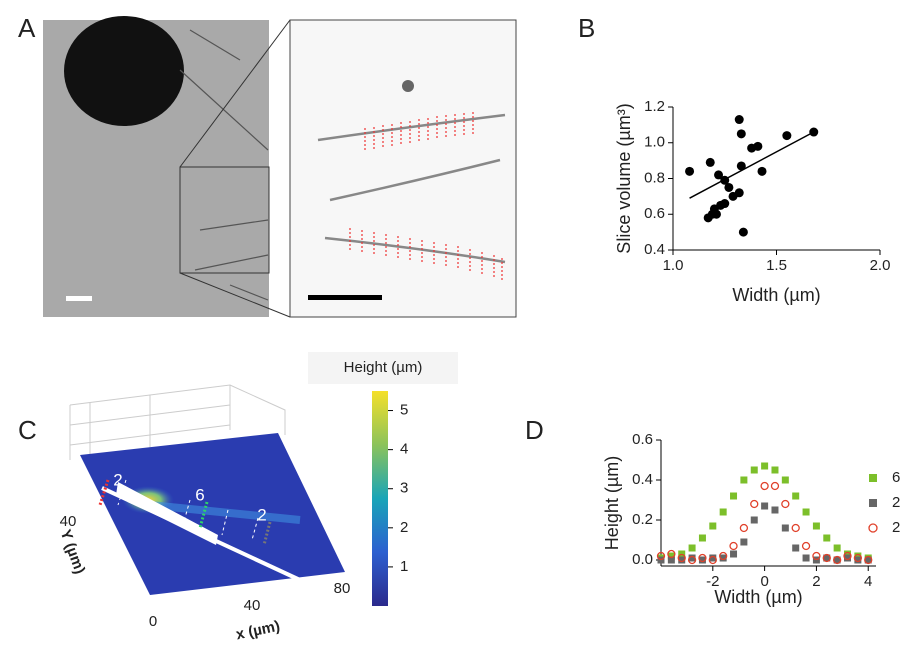 The height and width of the screenshot is (654, 904). What do you see at coordinates (868, 581) in the screenshot?
I see `x-tick-label: 4` at bounding box center [868, 581].